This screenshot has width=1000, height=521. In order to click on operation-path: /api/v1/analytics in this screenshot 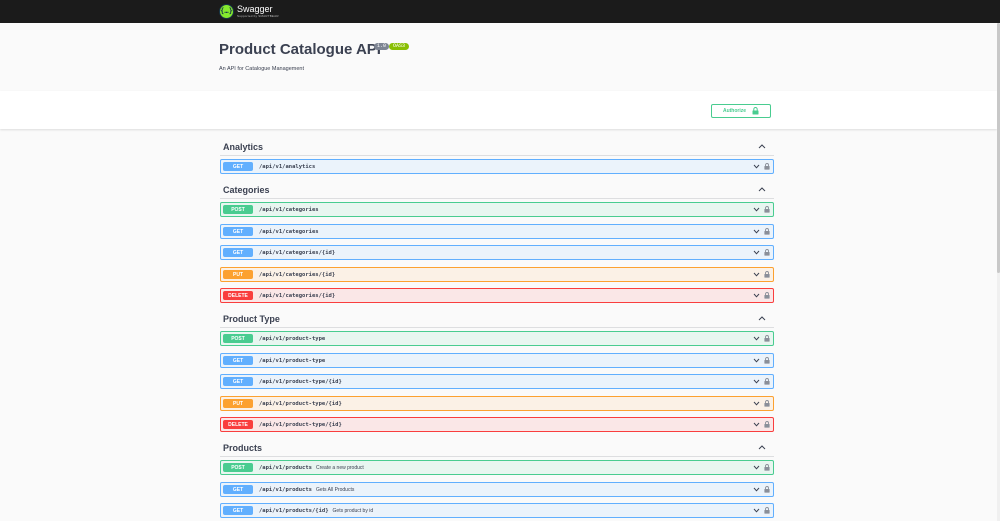, I will do `click(287, 166)`.